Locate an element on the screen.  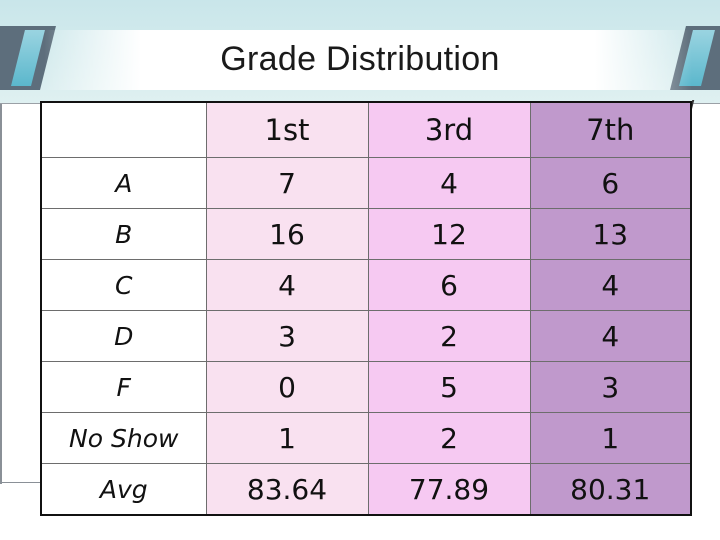
page-title: Grade Distribution is located at coordinates (360, 59).